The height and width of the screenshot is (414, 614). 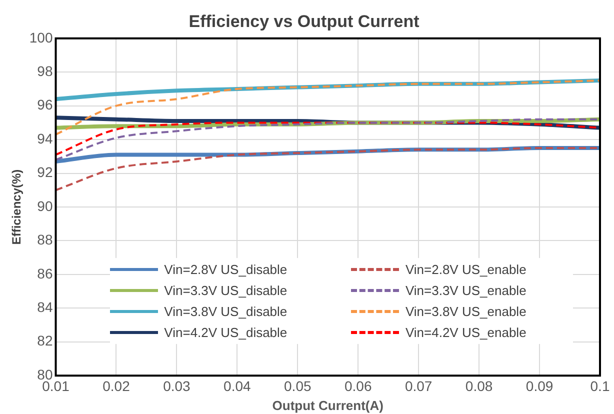 What do you see at coordinates (358, 386) in the screenshot?
I see `x-tick-label: 0.06` at bounding box center [358, 386].